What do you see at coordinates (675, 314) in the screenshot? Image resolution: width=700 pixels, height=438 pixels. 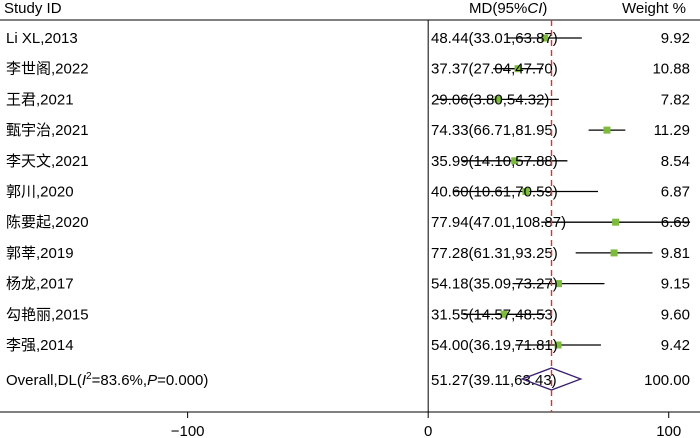 I see `weight-value: 9.60` at bounding box center [675, 314].